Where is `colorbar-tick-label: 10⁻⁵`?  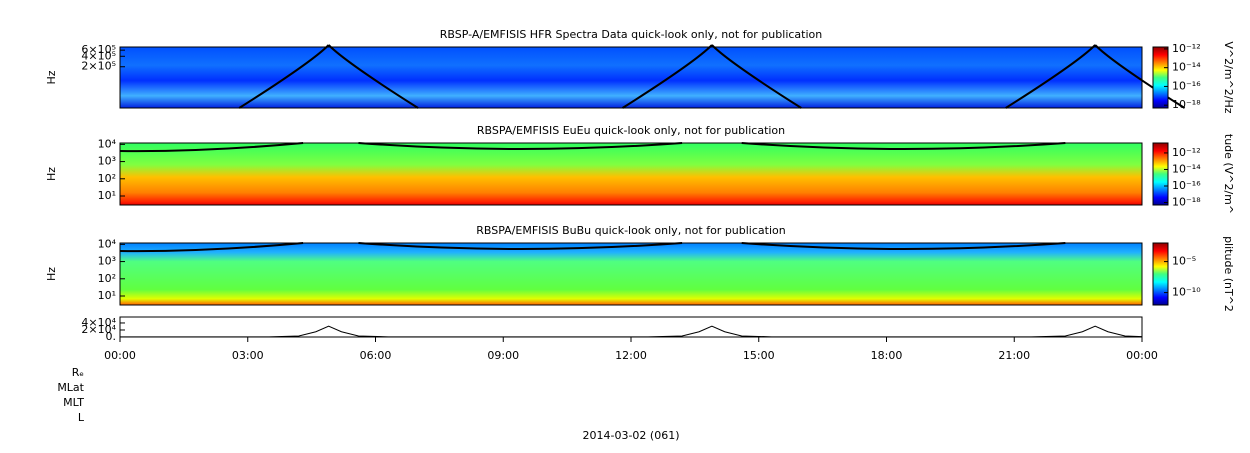
colorbar-tick-label: 10⁻⁵ is located at coordinates (1184, 261).